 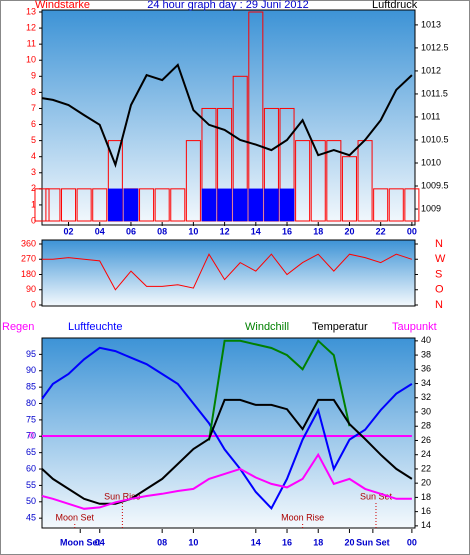 I want to click on y2-tick-label: 36, so click(x=426, y=369).